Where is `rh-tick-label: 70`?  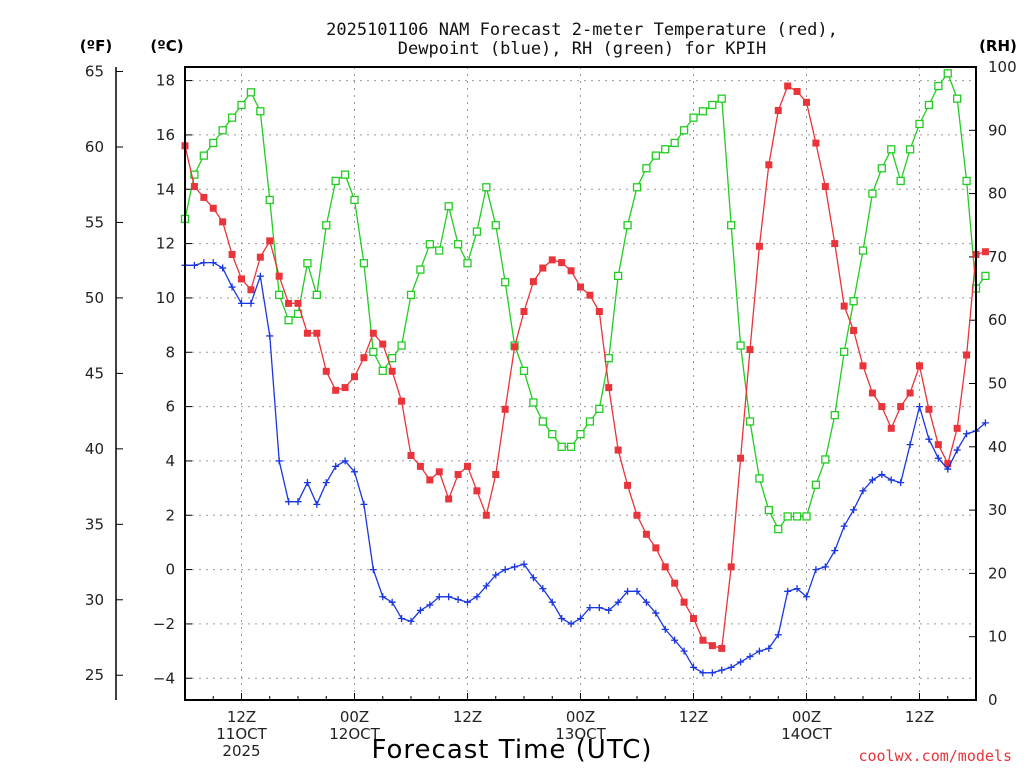 rh-tick-label: 70 is located at coordinates (997, 257).